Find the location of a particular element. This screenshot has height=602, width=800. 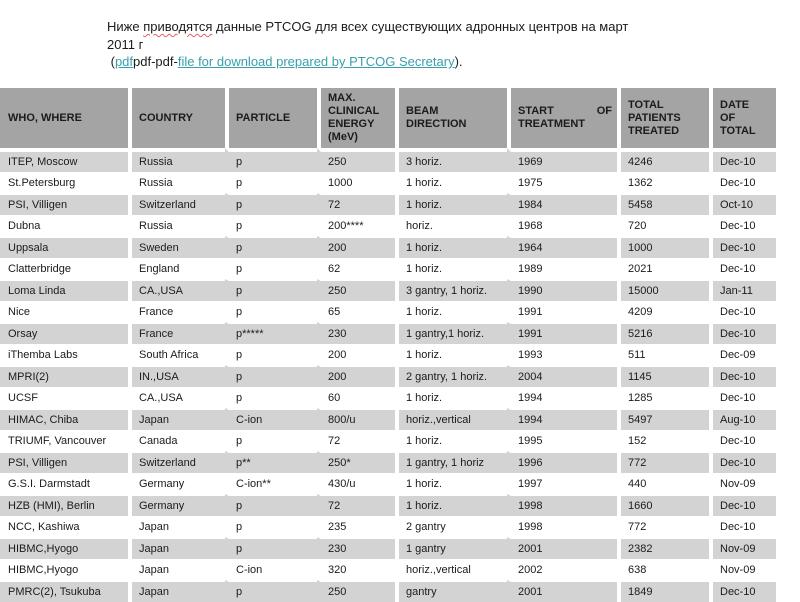

table-cell: UCSF is located at coordinates (64, 397).